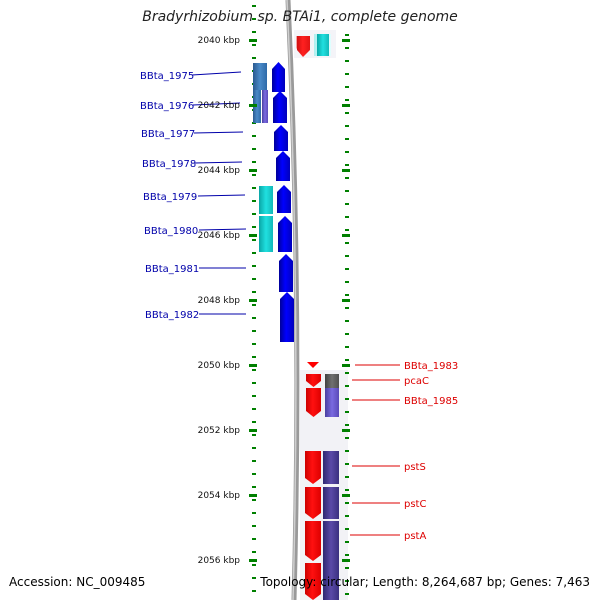  What do you see at coordinates (167, 76) in the screenshot?
I see `left-gene-label: BBta_1975` at bounding box center [167, 76].